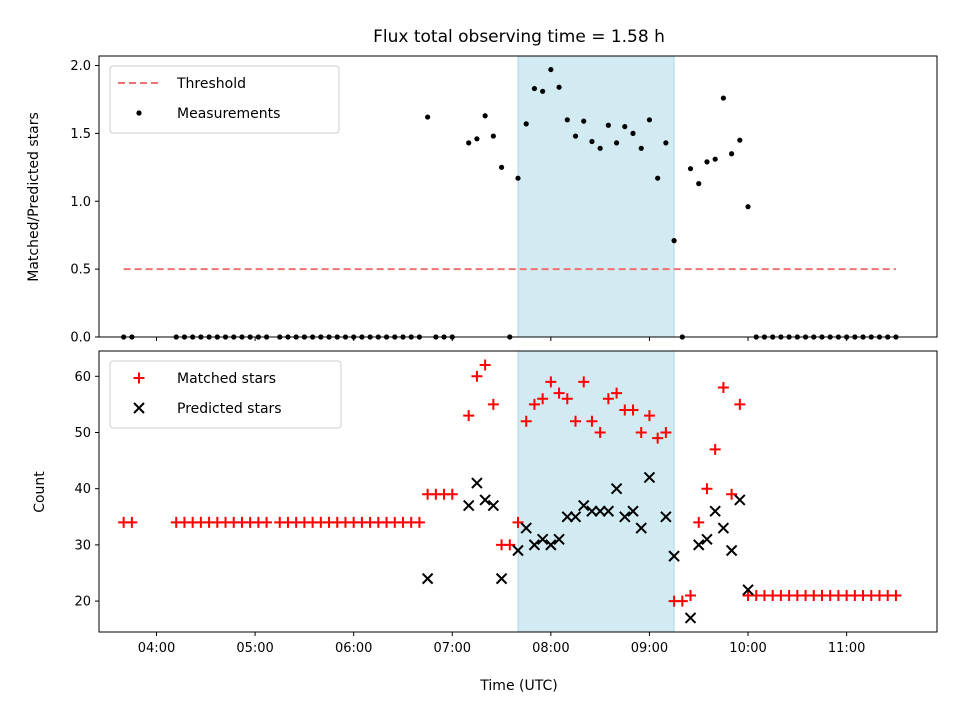 This screenshot has height=720, width=960. Describe the element at coordinates (139, 378) in the screenshot. I see `legend-matched-swatch` at that location.